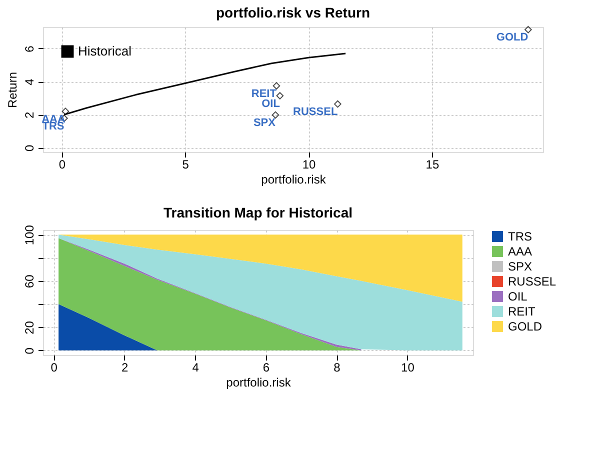 The width and height of the screenshot is (591, 466). I want to click on y-tick-label: 60, so click(29, 281).